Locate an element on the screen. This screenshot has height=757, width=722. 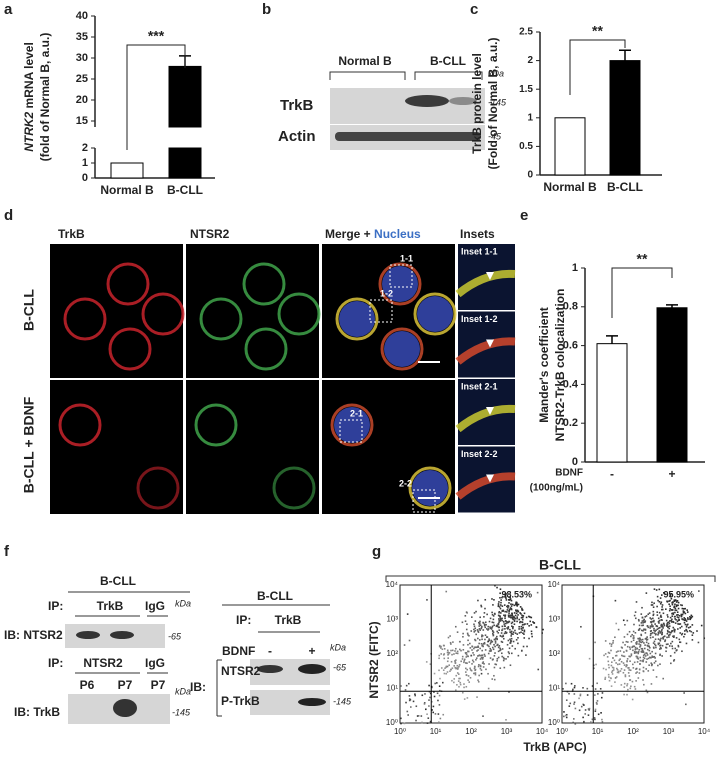
band is located at coordinates (122, 635).